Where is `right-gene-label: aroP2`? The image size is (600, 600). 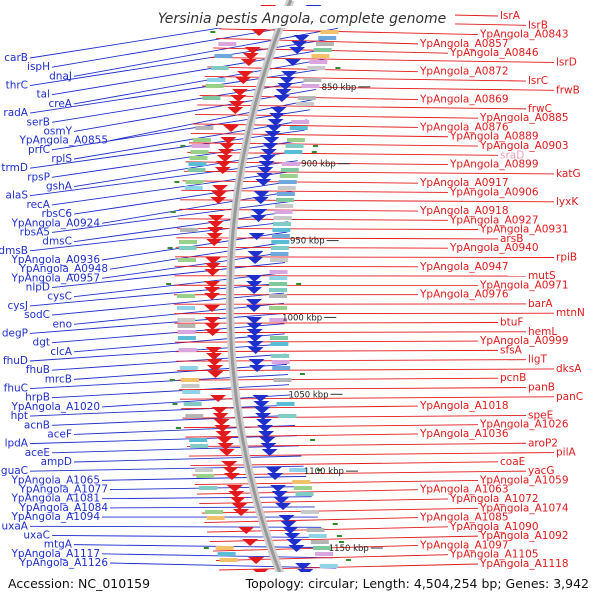
right-gene-label: aroP2 is located at coordinates (543, 443).